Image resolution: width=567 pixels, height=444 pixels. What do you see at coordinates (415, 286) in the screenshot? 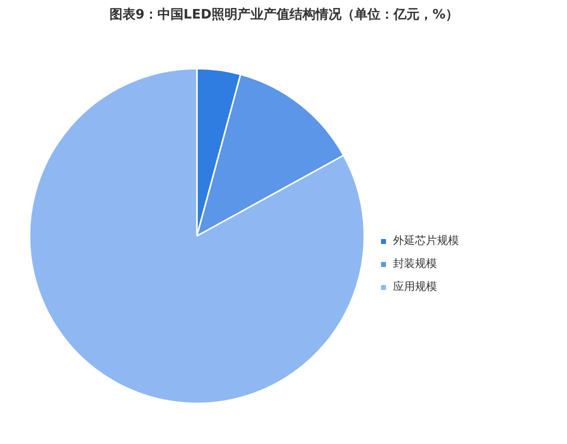
I see `legend-label: 应用规模` at bounding box center [415, 286].